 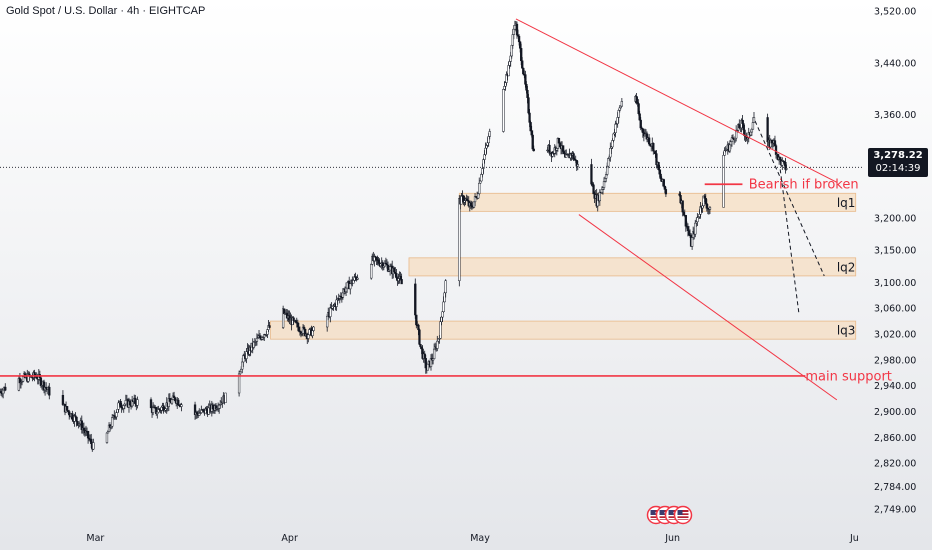 I want to click on liquidity-zone-lq3, so click(x=563, y=330).